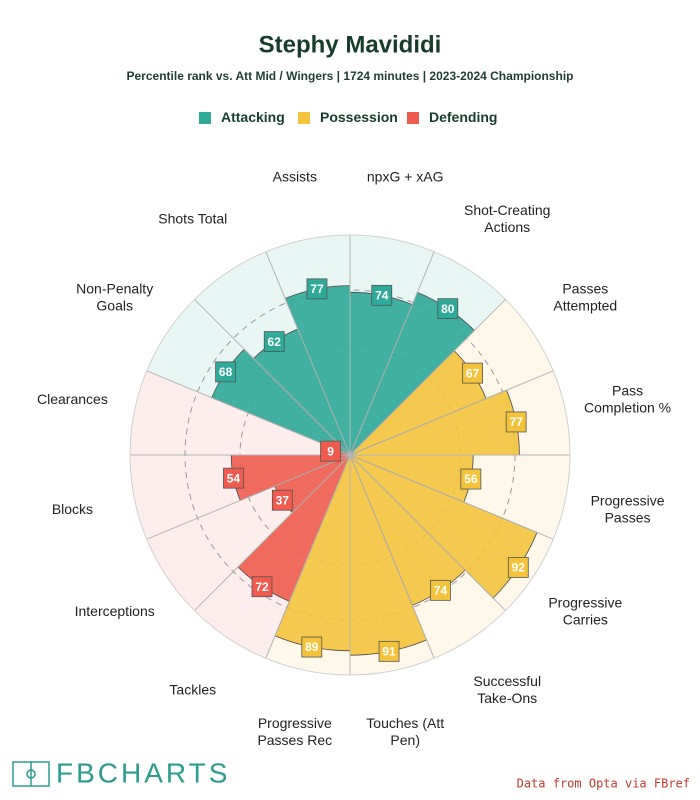 This screenshot has height=800, width=700. I want to click on category-label-line: Shots Total, so click(192, 218).